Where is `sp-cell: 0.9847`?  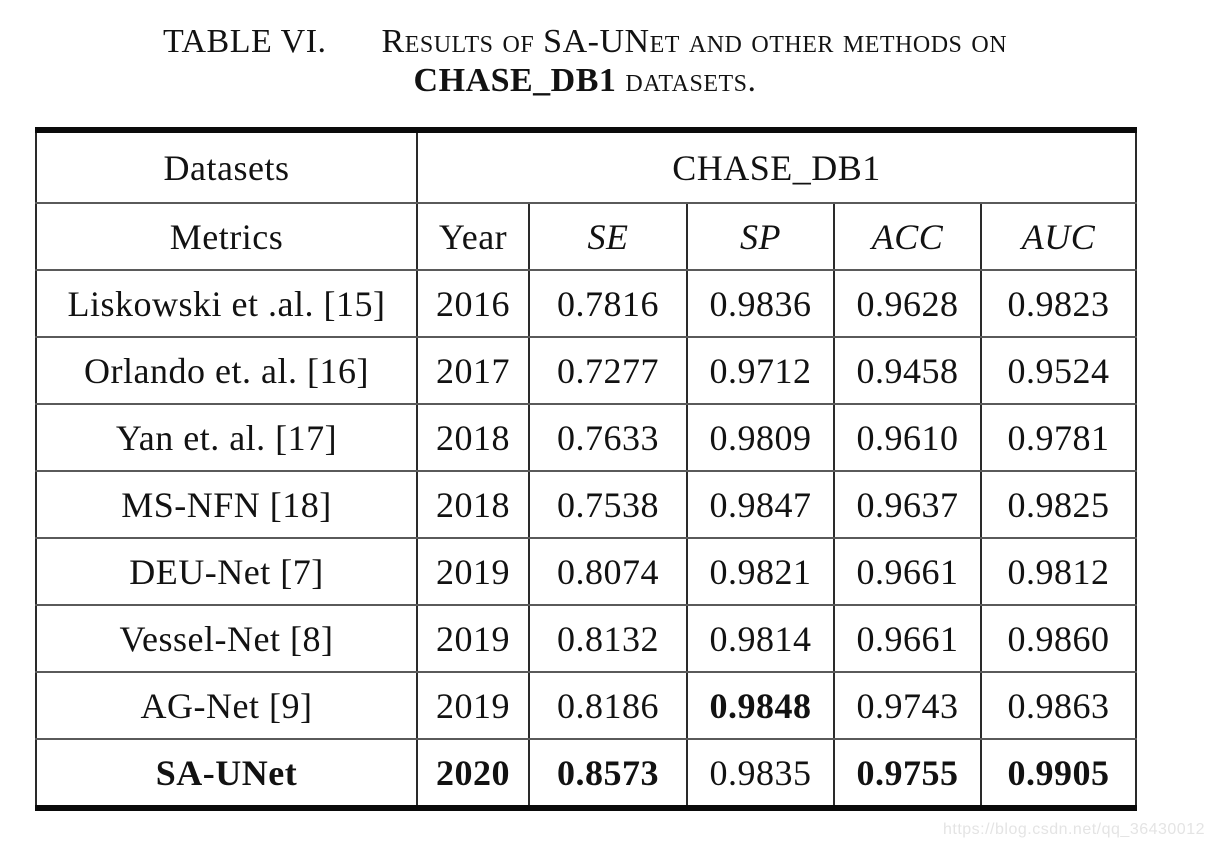
sp-cell: 0.9847 is located at coordinates (760, 505).